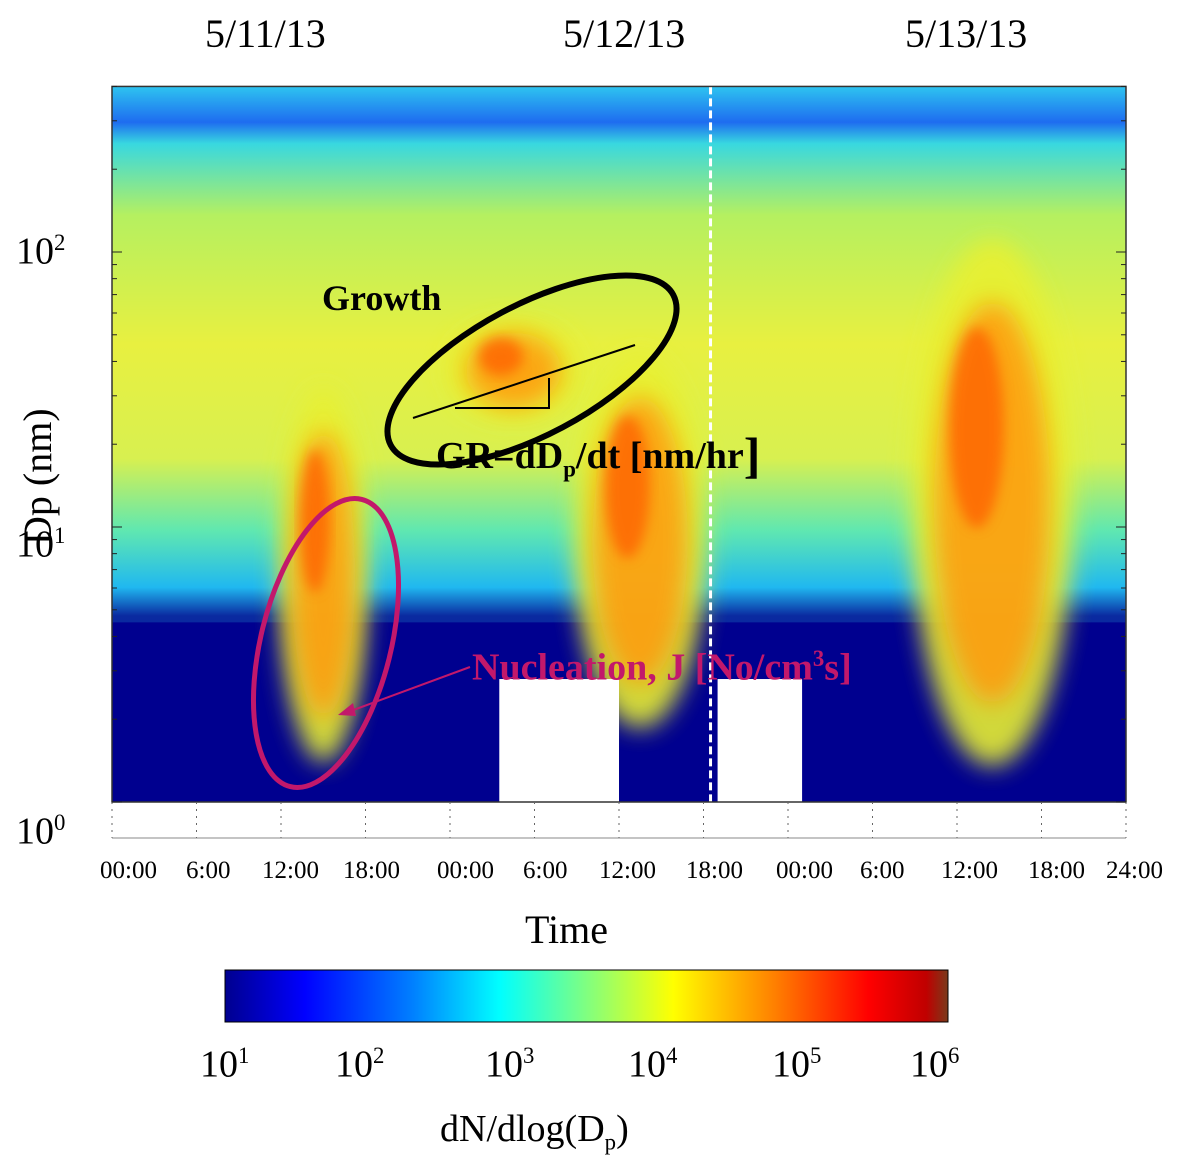 Image resolution: width=1186 pixels, height=1155 pixels. Describe the element at coordinates (382, 298) in the screenshot. I see `growth-label: Growth` at that location.